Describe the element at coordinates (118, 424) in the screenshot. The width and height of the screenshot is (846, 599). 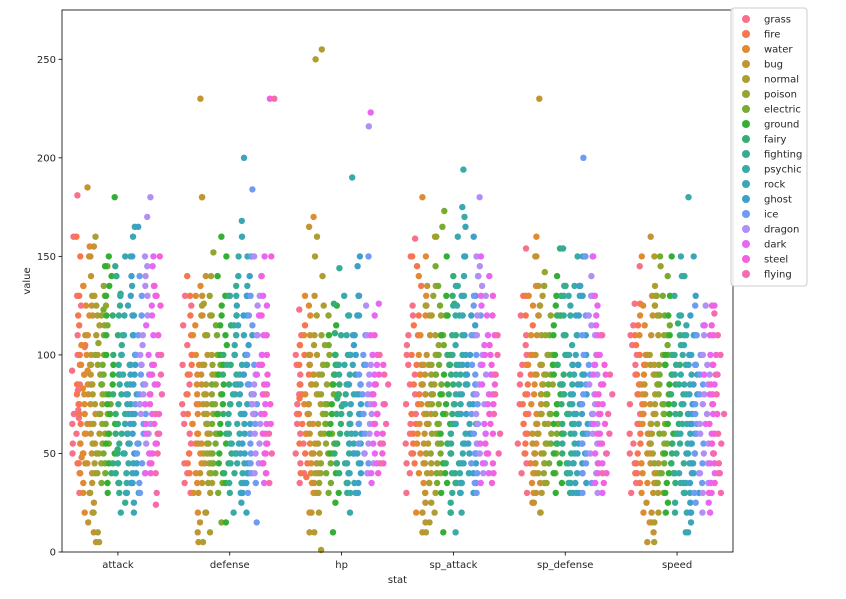
I see `point-fairy-attack` at that location.